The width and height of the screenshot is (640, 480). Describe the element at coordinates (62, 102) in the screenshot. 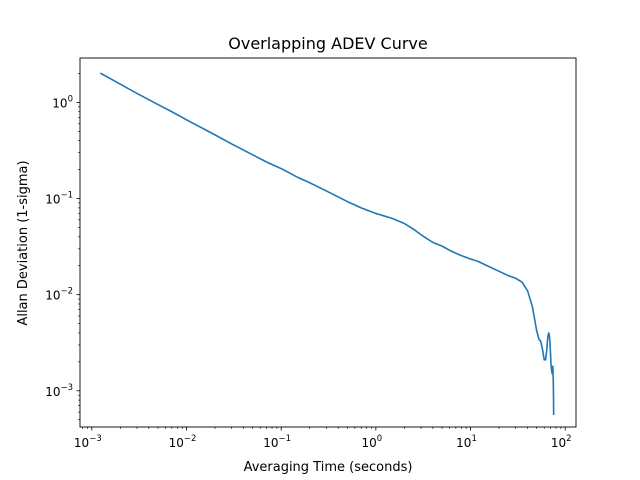

I see `y-tick-label: 10⁰` at that location.